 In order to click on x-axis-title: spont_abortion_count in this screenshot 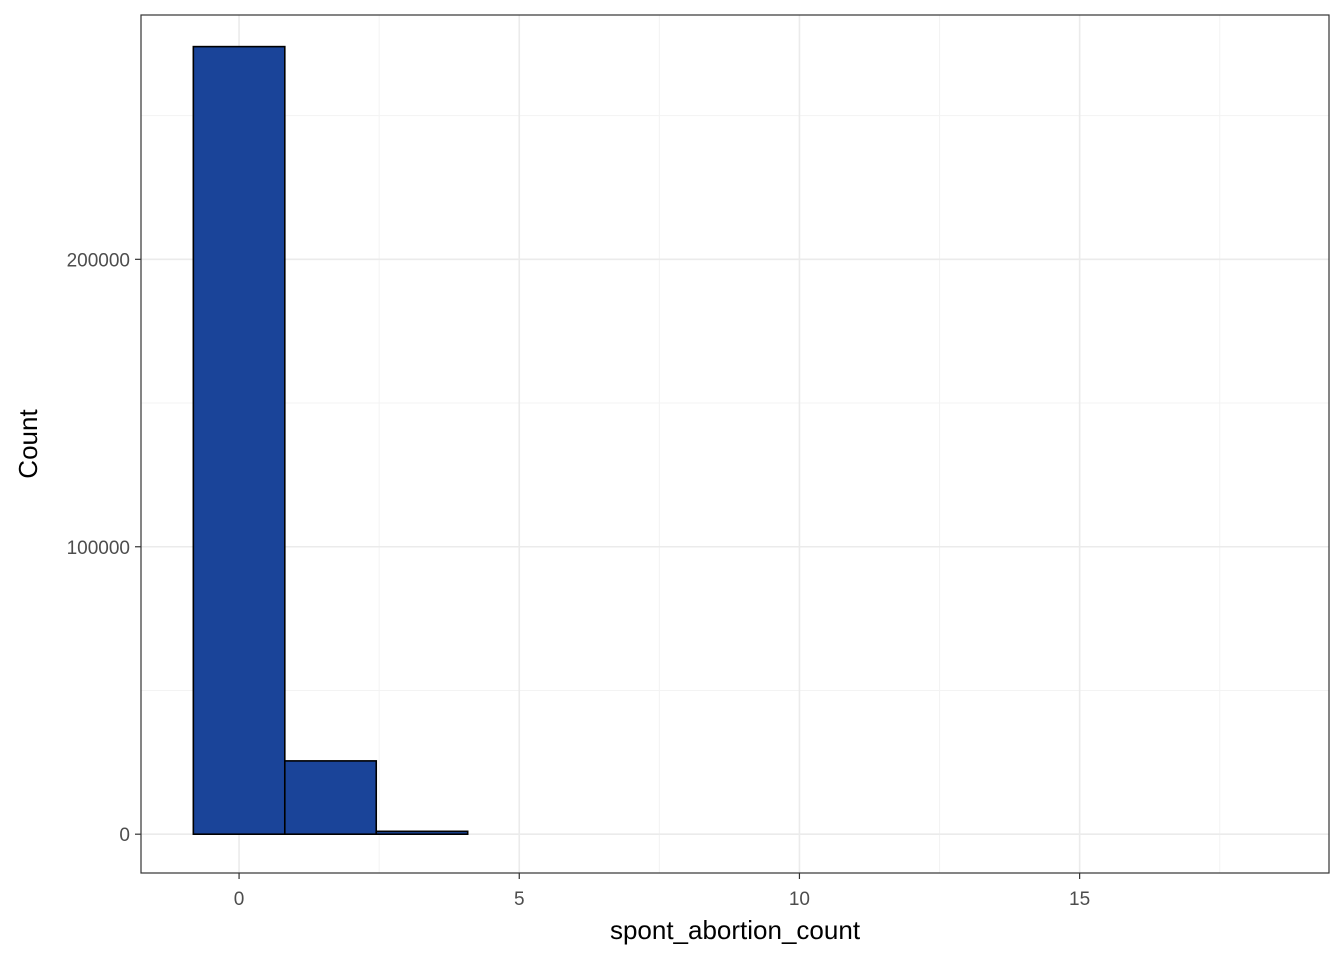, I will do `click(735, 930)`.